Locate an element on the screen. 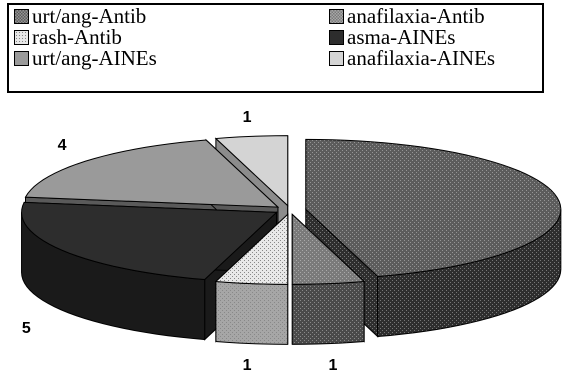 The image size is (568, 372). legend-item-anafilaxia-antib: anafilaxia-Antib is located at coordinates (407, 16).